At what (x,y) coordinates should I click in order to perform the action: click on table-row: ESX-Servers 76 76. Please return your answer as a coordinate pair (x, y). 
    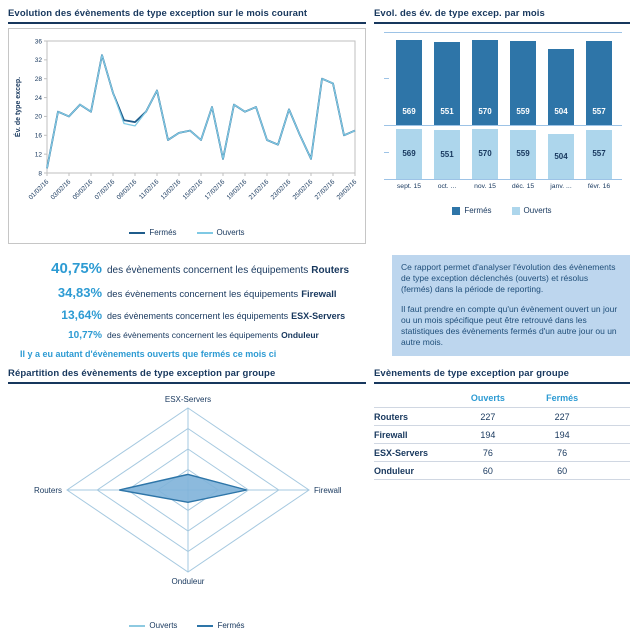
    Looking at the image, I should click on (502, 452).